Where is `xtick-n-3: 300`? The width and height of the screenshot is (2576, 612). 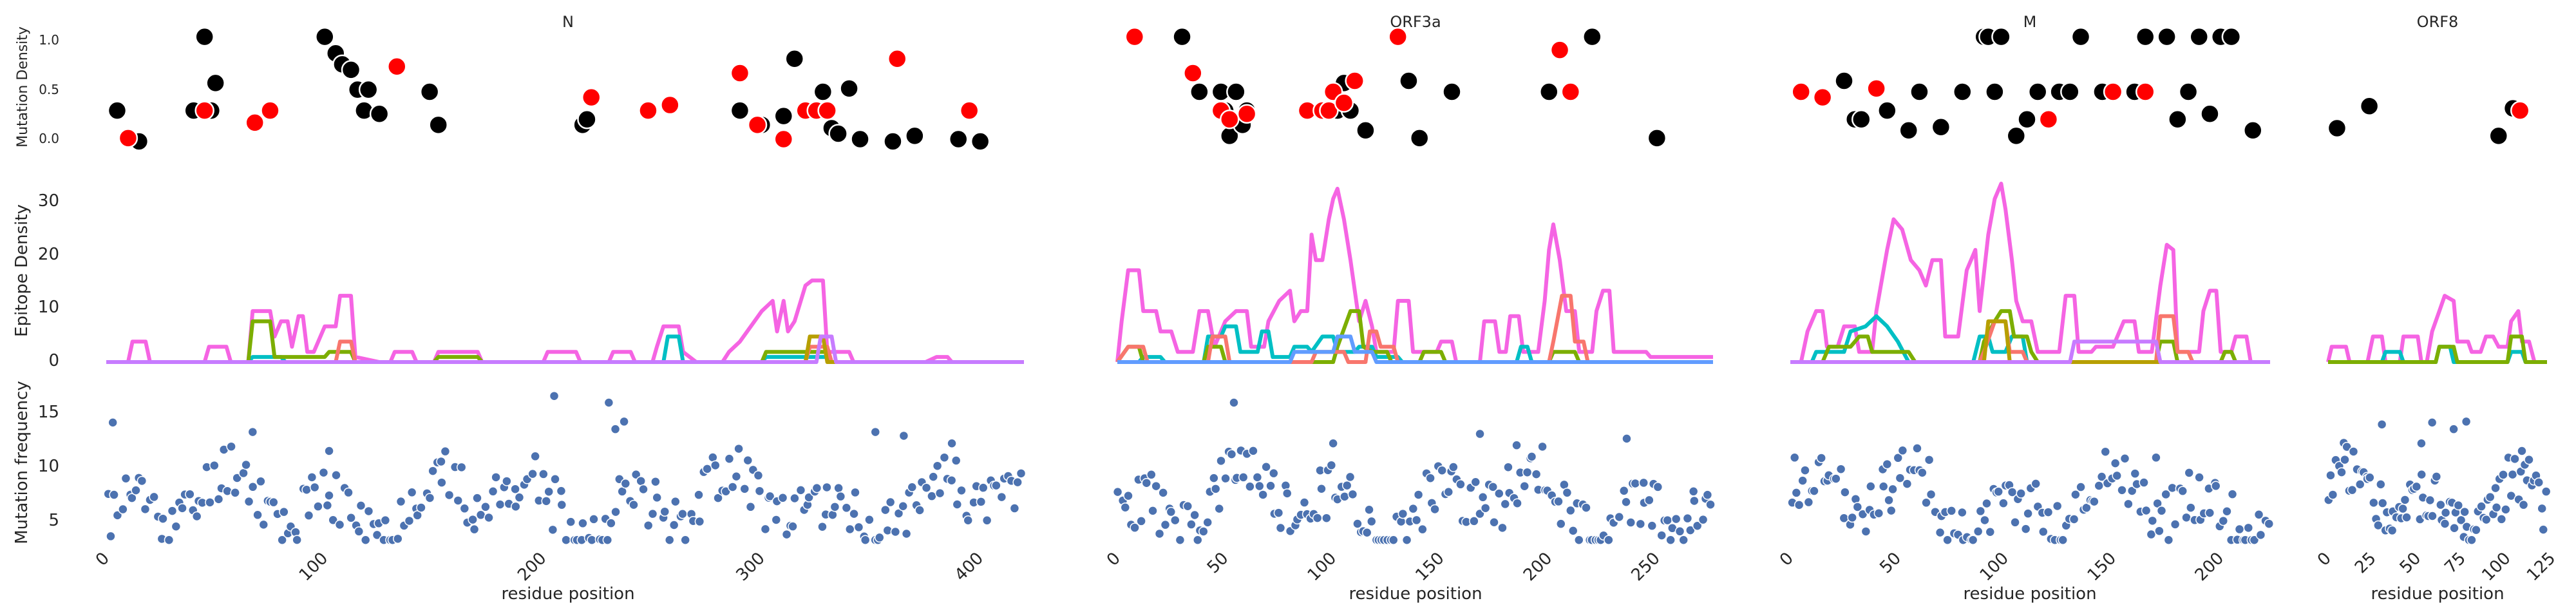
xtick-n-3: 300 is located at coordinates (750, 567).